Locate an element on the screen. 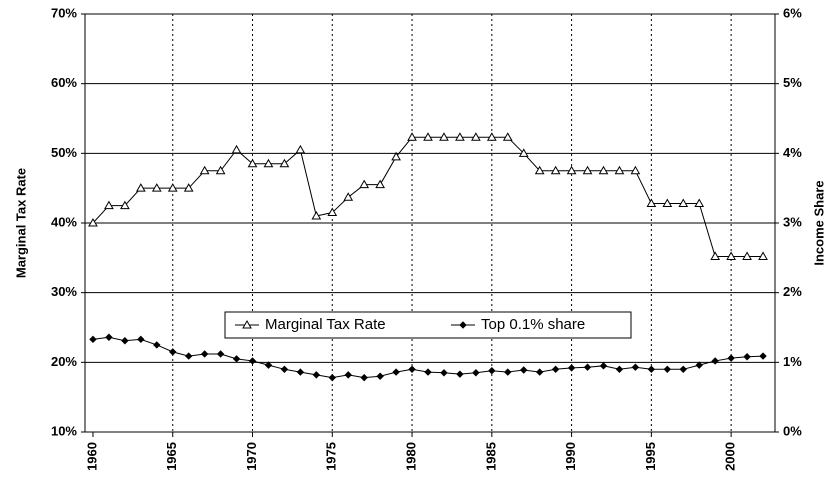 Image resolution: width=833 pixels, height=489 pixels. x-tick-label: 1965 is located at coordinates (171, 456).